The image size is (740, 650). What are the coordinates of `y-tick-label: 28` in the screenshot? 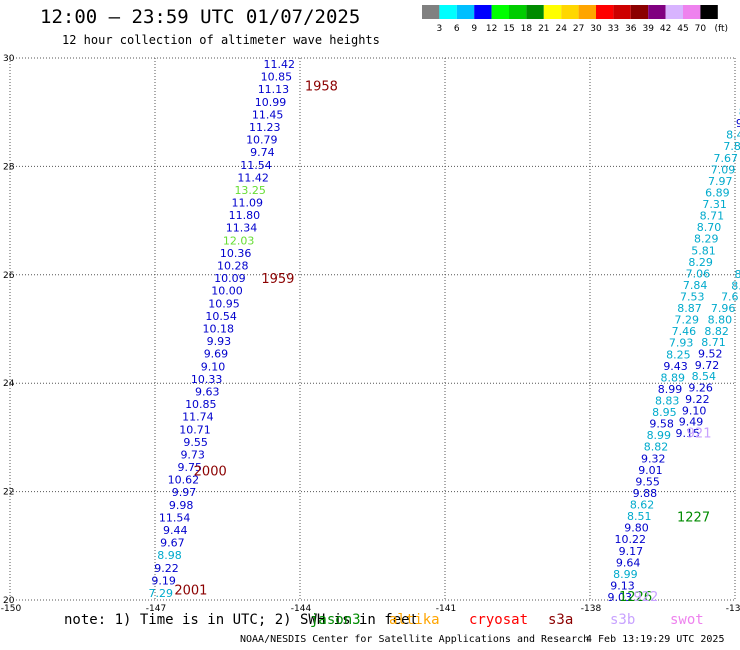 It's located at (9, 167).